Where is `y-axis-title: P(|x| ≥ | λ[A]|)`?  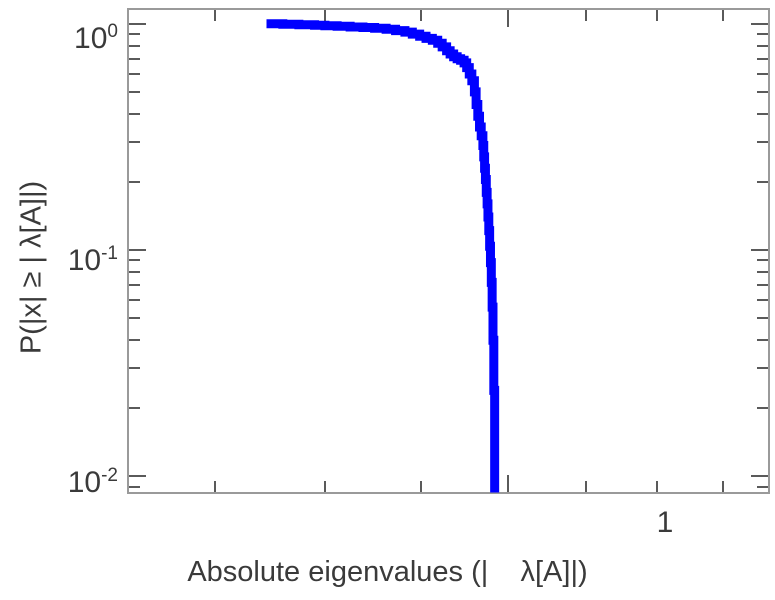 y-axis-title: P(|x| ≥ | λ[A]|) is located at coordinates (31, 267).